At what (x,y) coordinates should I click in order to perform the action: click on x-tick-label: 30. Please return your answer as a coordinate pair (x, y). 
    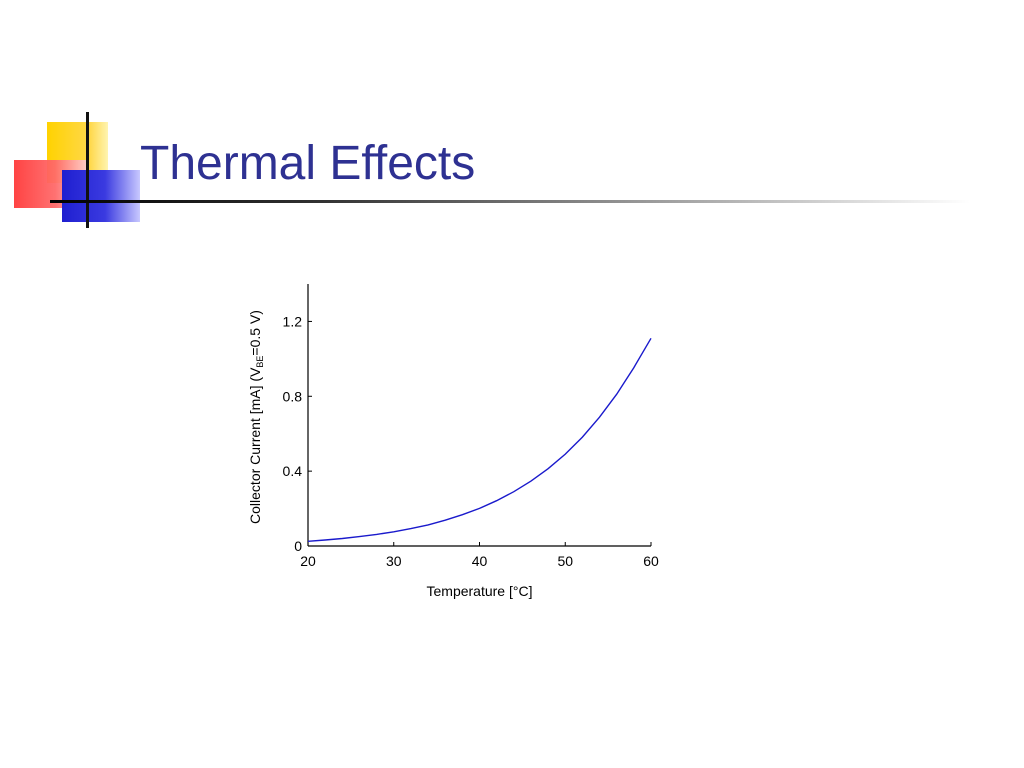
    Looking at the image, I should click on (394, 561).